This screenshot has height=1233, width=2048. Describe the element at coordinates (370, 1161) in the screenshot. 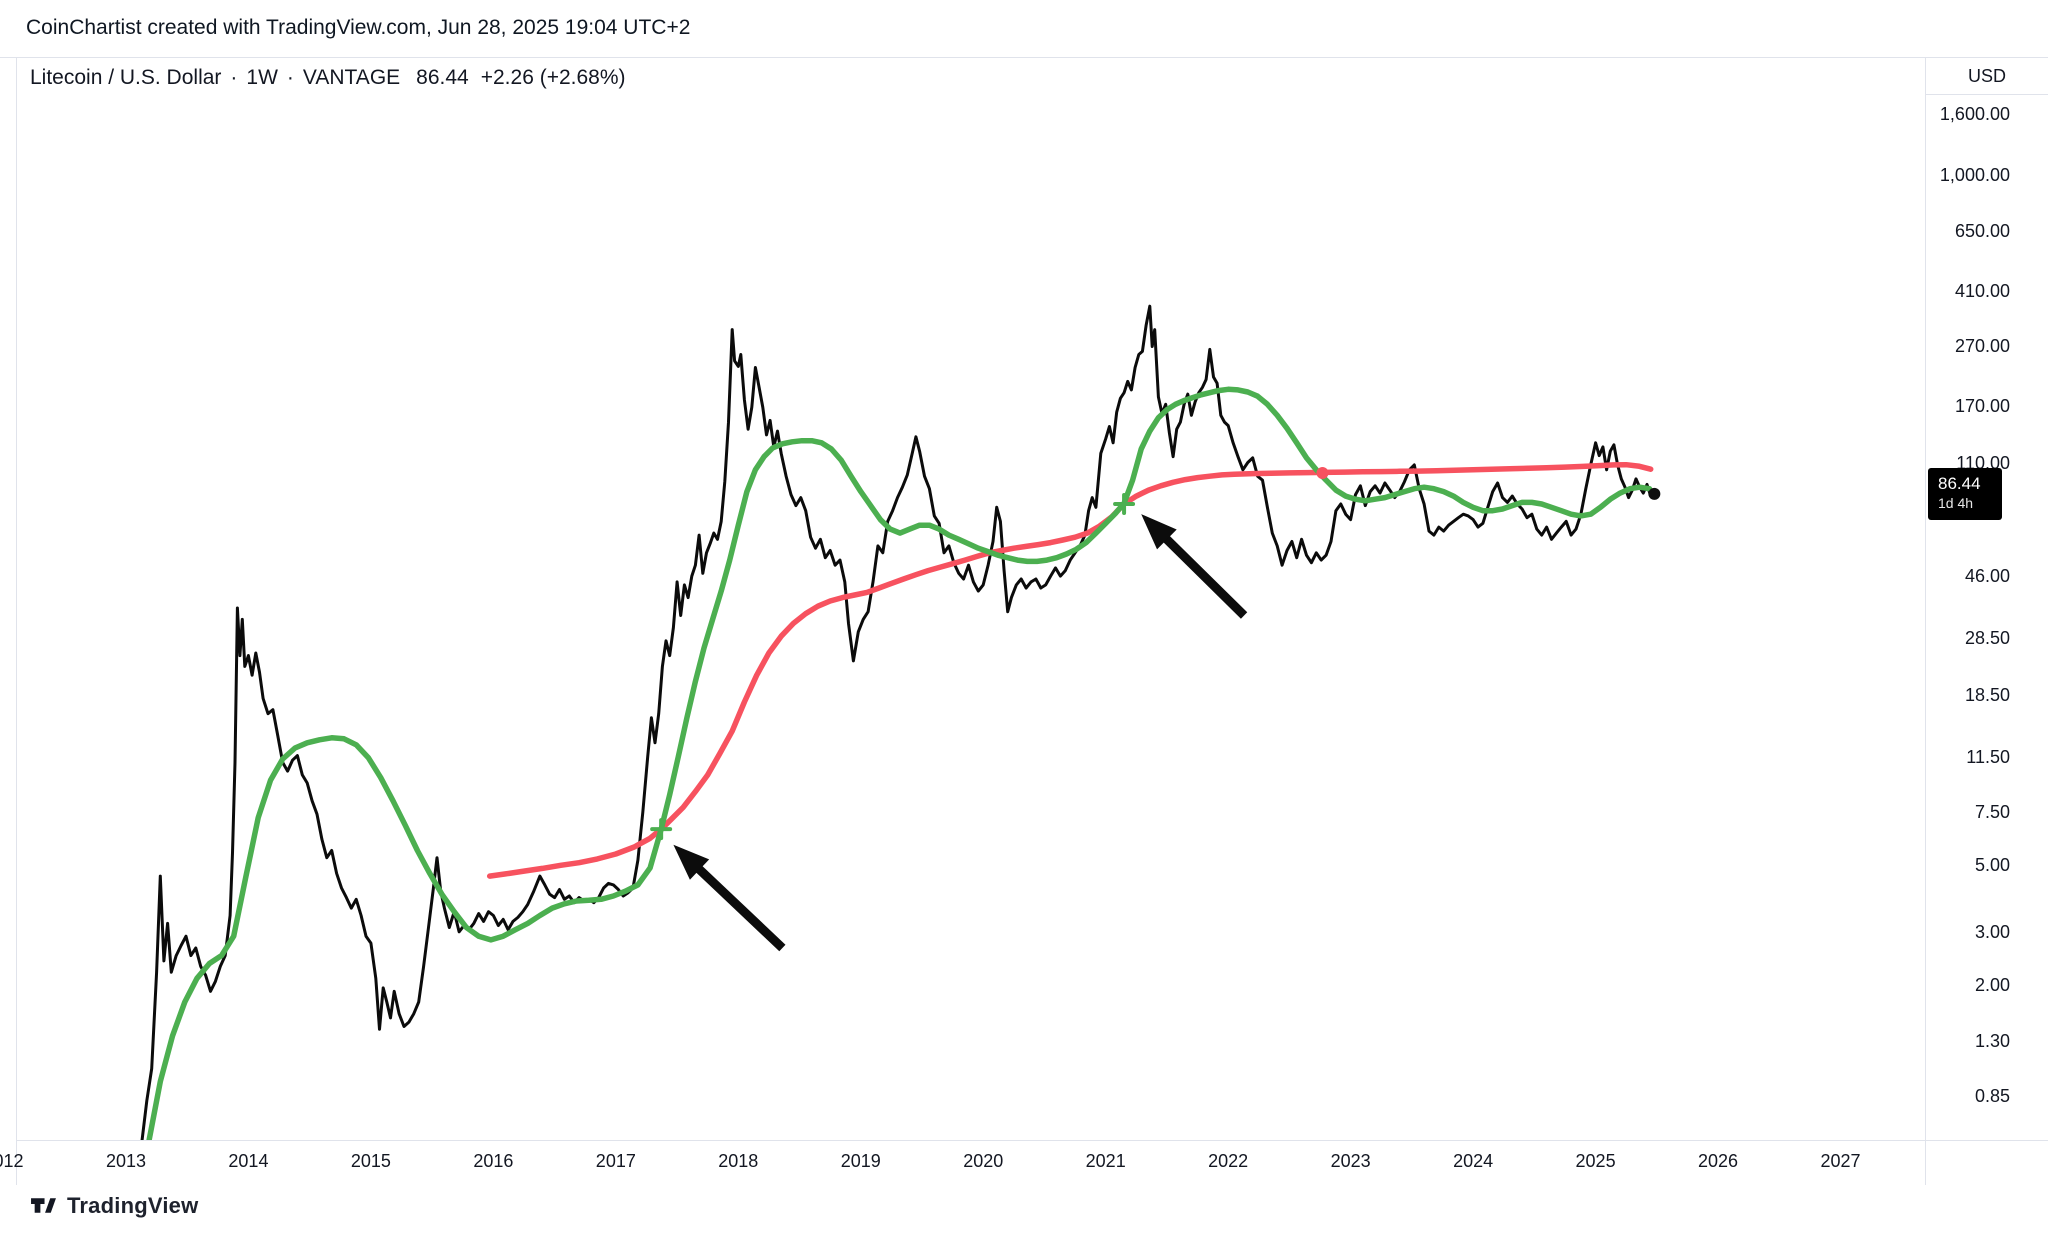

I see `time-tick-label: 2015` at that location.